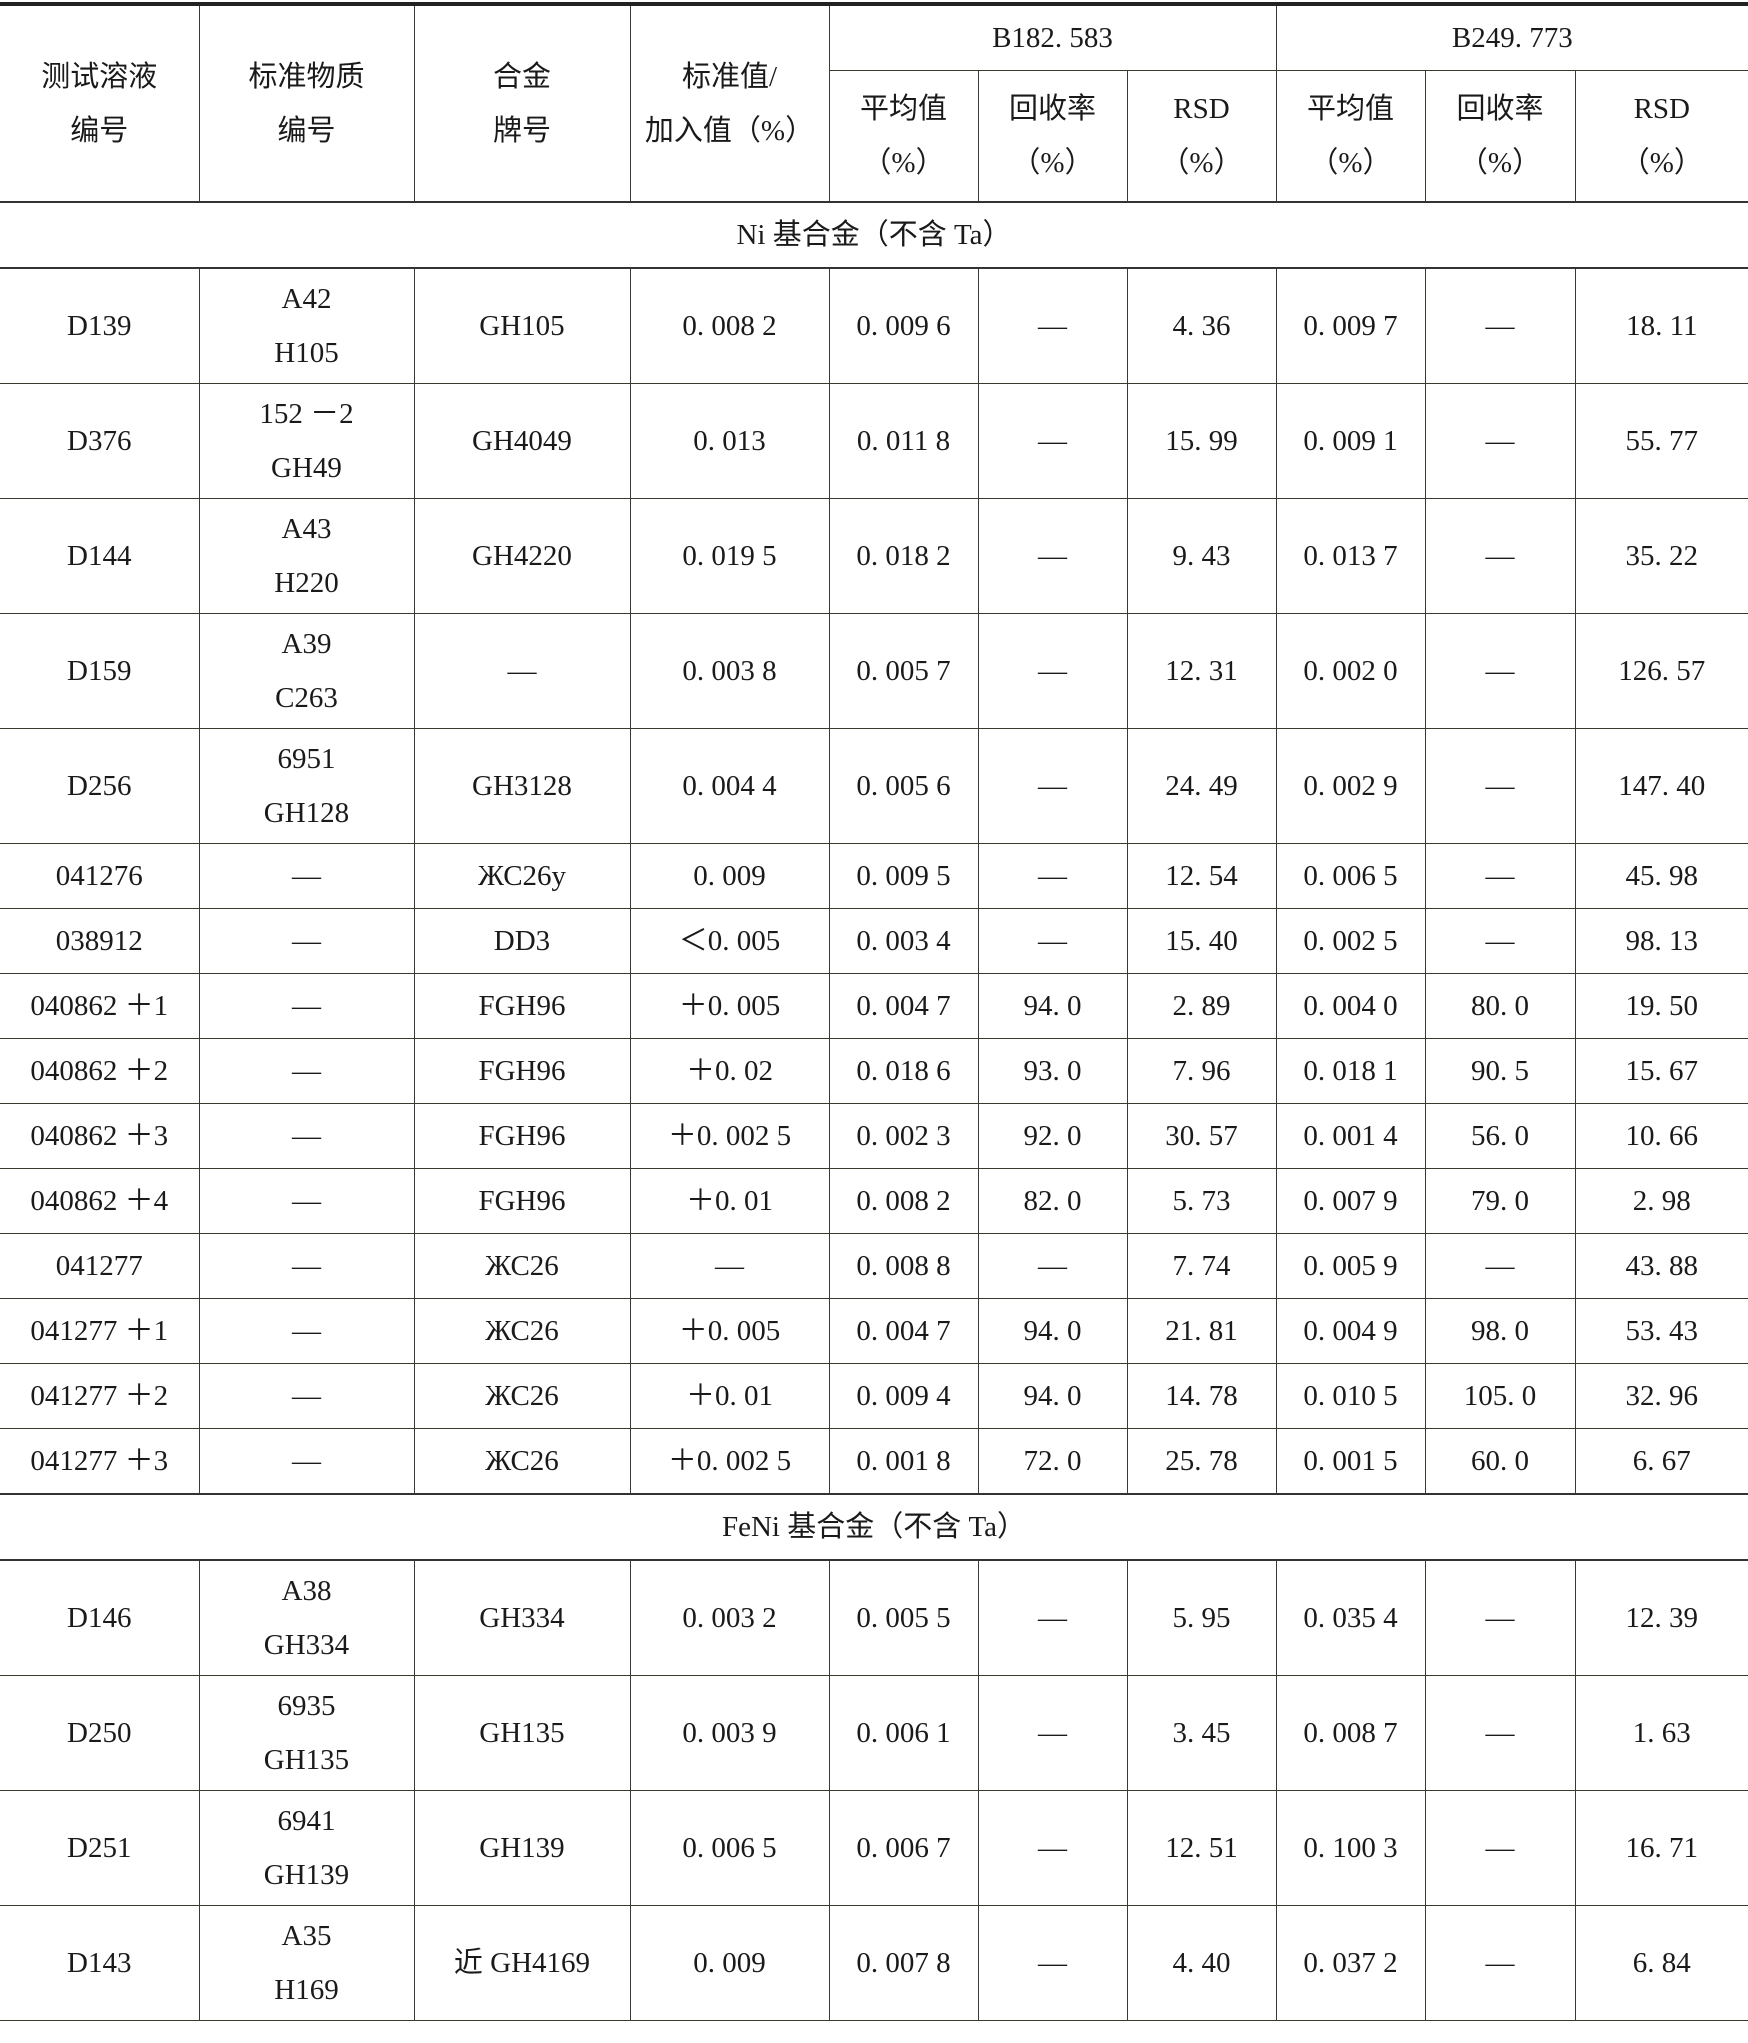 This screenshot has height=2043, width=1748. What do you see at coordinates (903, 1461) in the screenshot?
I see `cell-mean-1: 0. 001 8` at bounding box center [903, 1461].